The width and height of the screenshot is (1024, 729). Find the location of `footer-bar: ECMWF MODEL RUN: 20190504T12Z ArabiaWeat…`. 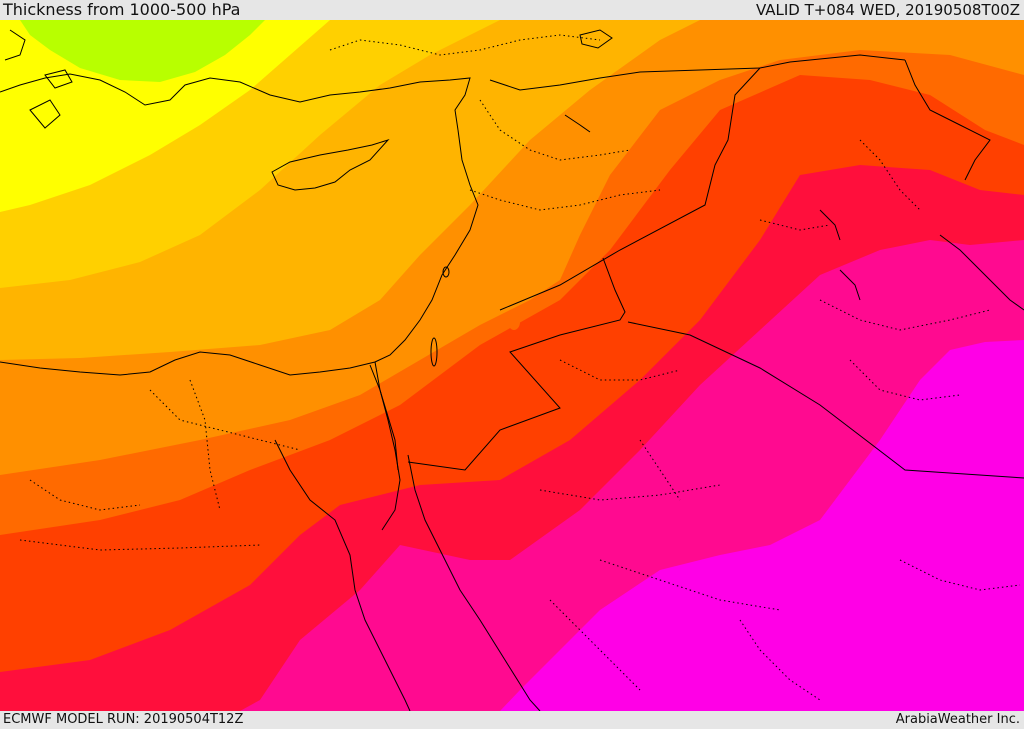

footer-bar: ECMWF MODEL RUN: 20190504T12Z ArabiaWeat… is located at coordinates (512, 720).